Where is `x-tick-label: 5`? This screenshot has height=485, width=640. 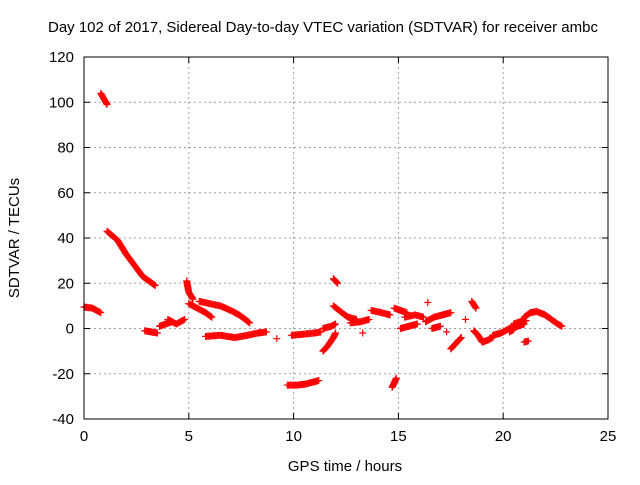 x-tick-label: 5 is located at coordinates (189, 436).